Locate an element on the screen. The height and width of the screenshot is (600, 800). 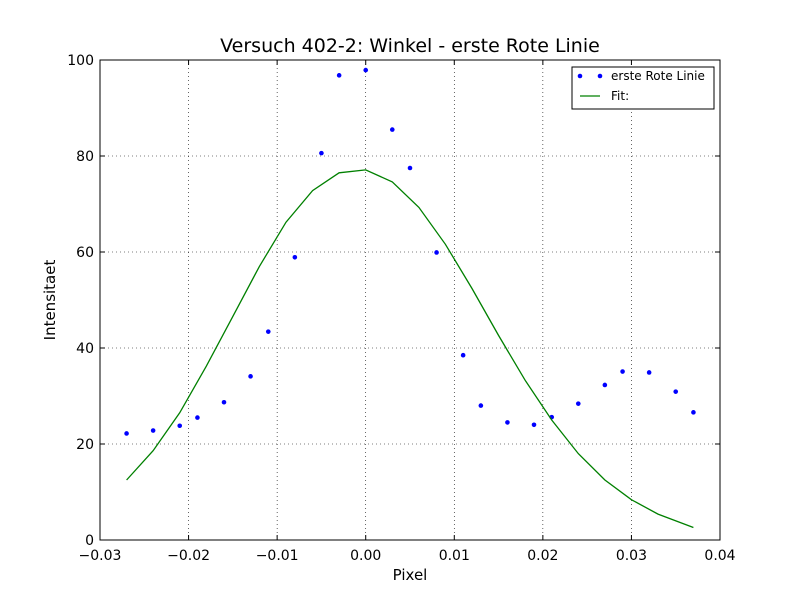
x-tick-label: −0.01 is located at coordinates (277, 556).